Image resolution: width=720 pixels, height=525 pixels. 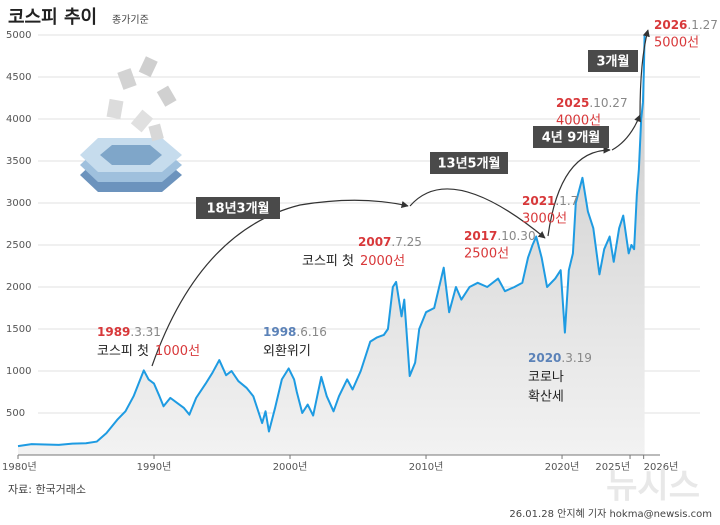 What do you see at coordinates (154, 467) in the screenshot?
I see `x-tick-label: 1990년` at bounding box center [154, 467].